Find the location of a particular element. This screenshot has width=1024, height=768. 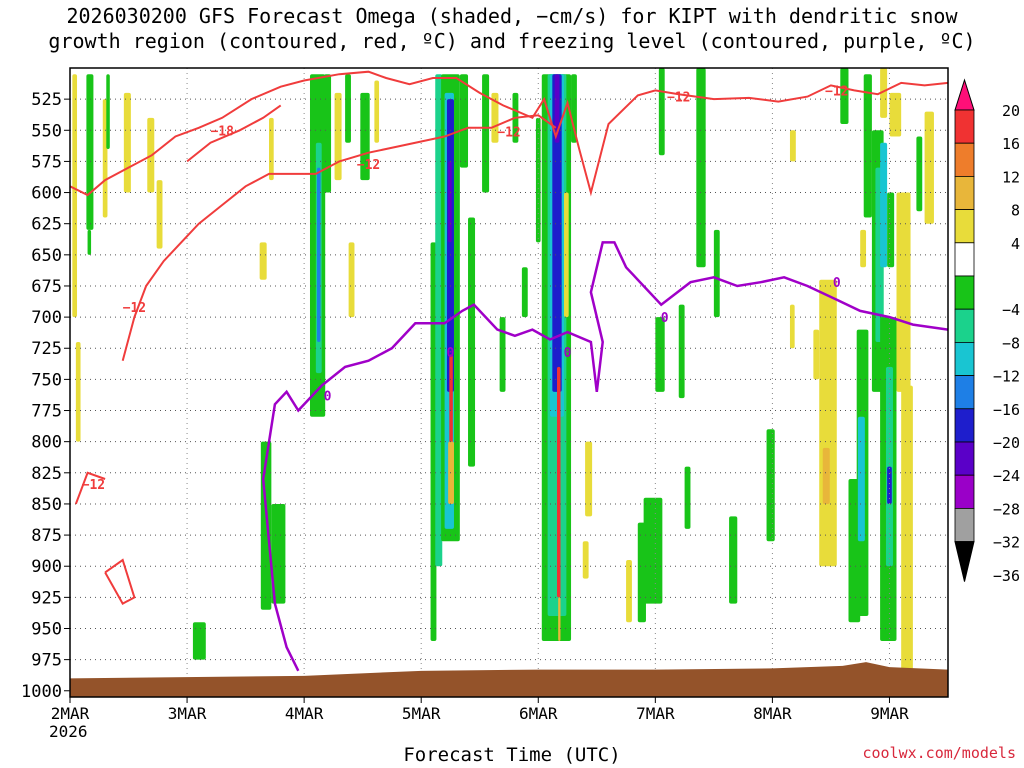

colorbar-label: 16 is located at coordinates (1011, 144).